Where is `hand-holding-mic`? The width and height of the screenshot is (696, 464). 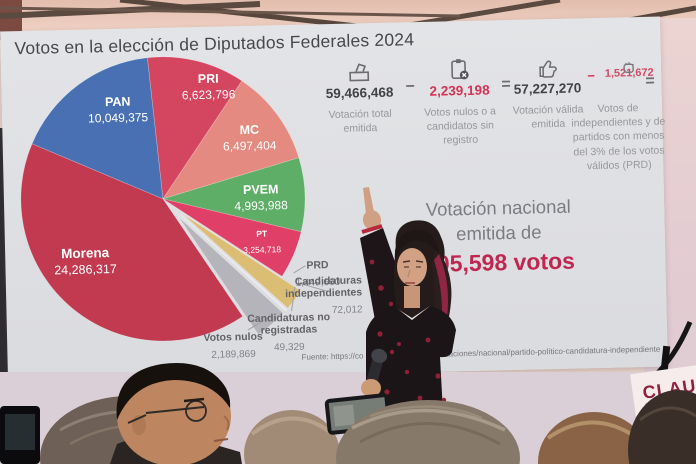
hand-holding-mic is located at coordinates (371, 388).